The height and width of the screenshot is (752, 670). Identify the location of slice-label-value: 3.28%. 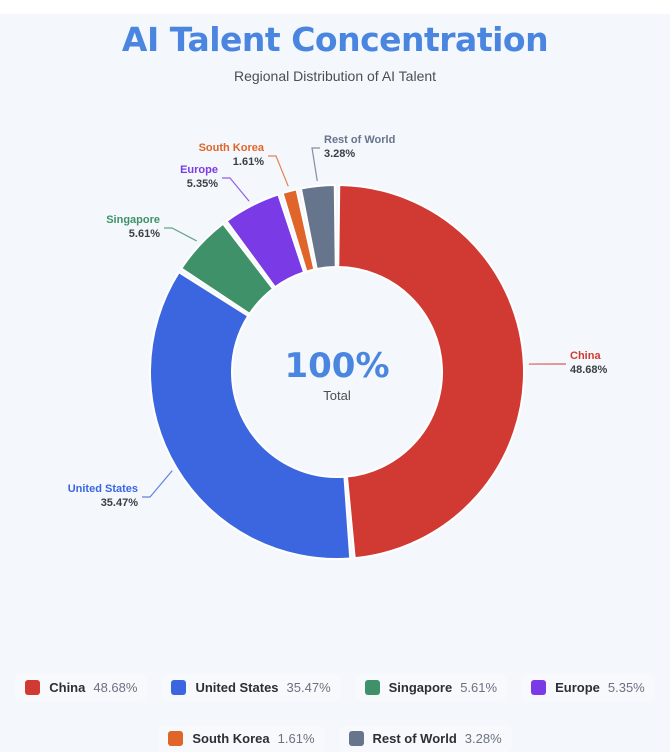
(339, 154).